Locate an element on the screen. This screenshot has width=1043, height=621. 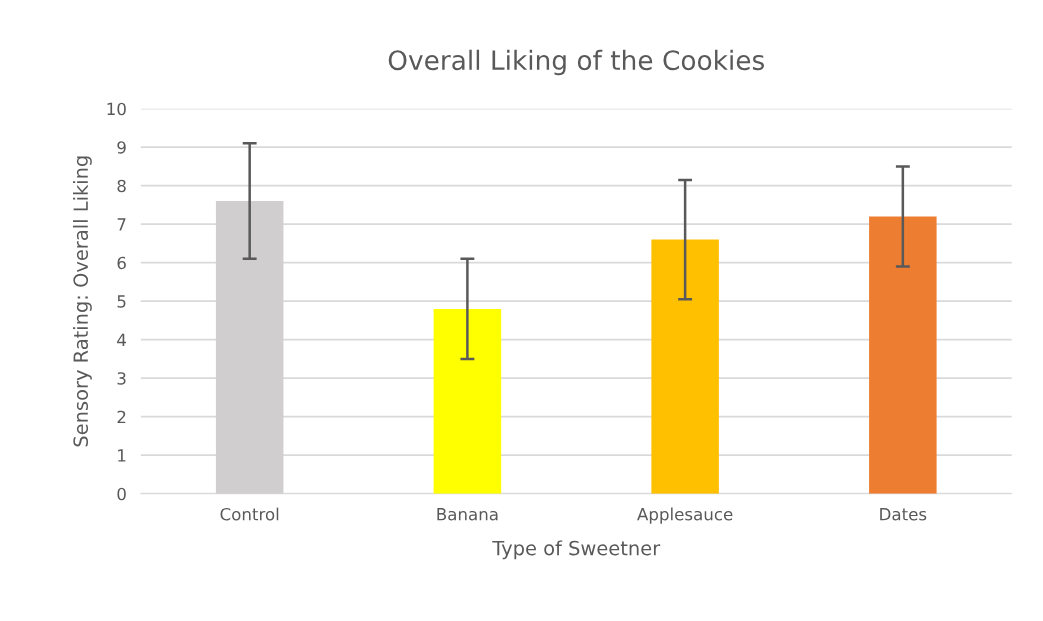
y-tick-label: 5 is located at coordinates (121, 301).